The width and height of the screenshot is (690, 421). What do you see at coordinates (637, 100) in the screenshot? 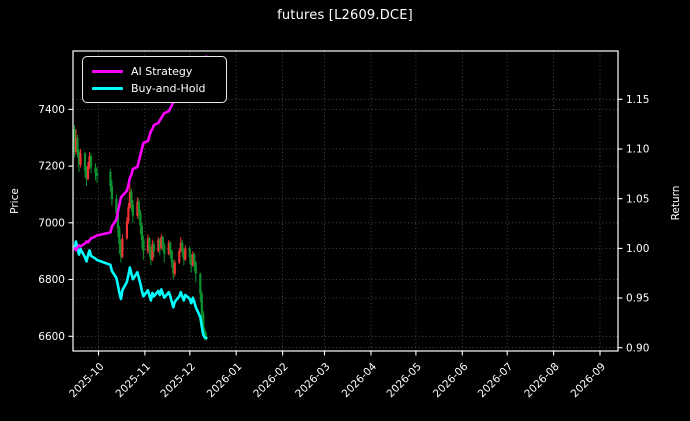
I see `svg-text: 1.15` at bounding box center [637, 100].